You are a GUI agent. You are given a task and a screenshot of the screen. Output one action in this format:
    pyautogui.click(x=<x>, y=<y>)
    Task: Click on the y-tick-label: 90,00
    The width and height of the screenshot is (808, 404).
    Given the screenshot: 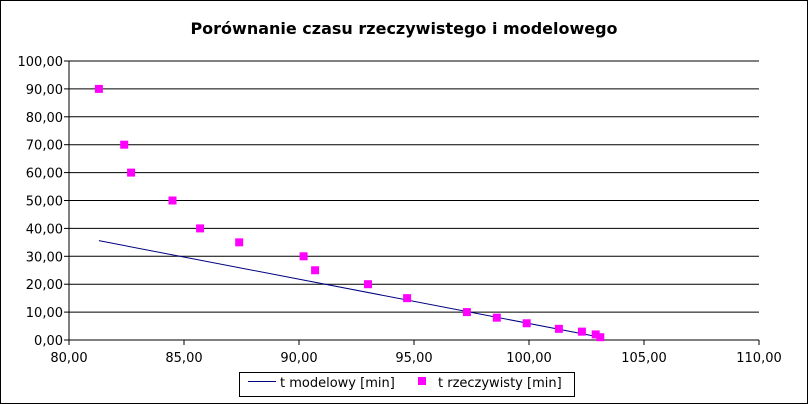 What is the action you would take?
    pyautogui.click(x=44, y=90)
    